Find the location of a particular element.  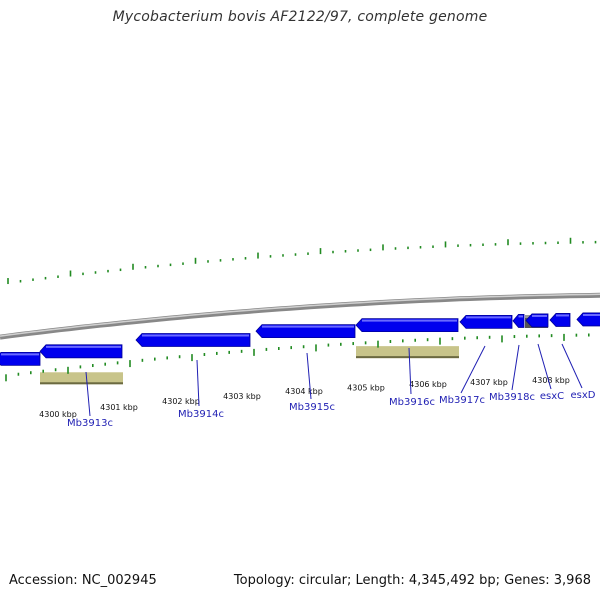

scale-tick-label: 4303 kbp is located at coordinates (242, 396).